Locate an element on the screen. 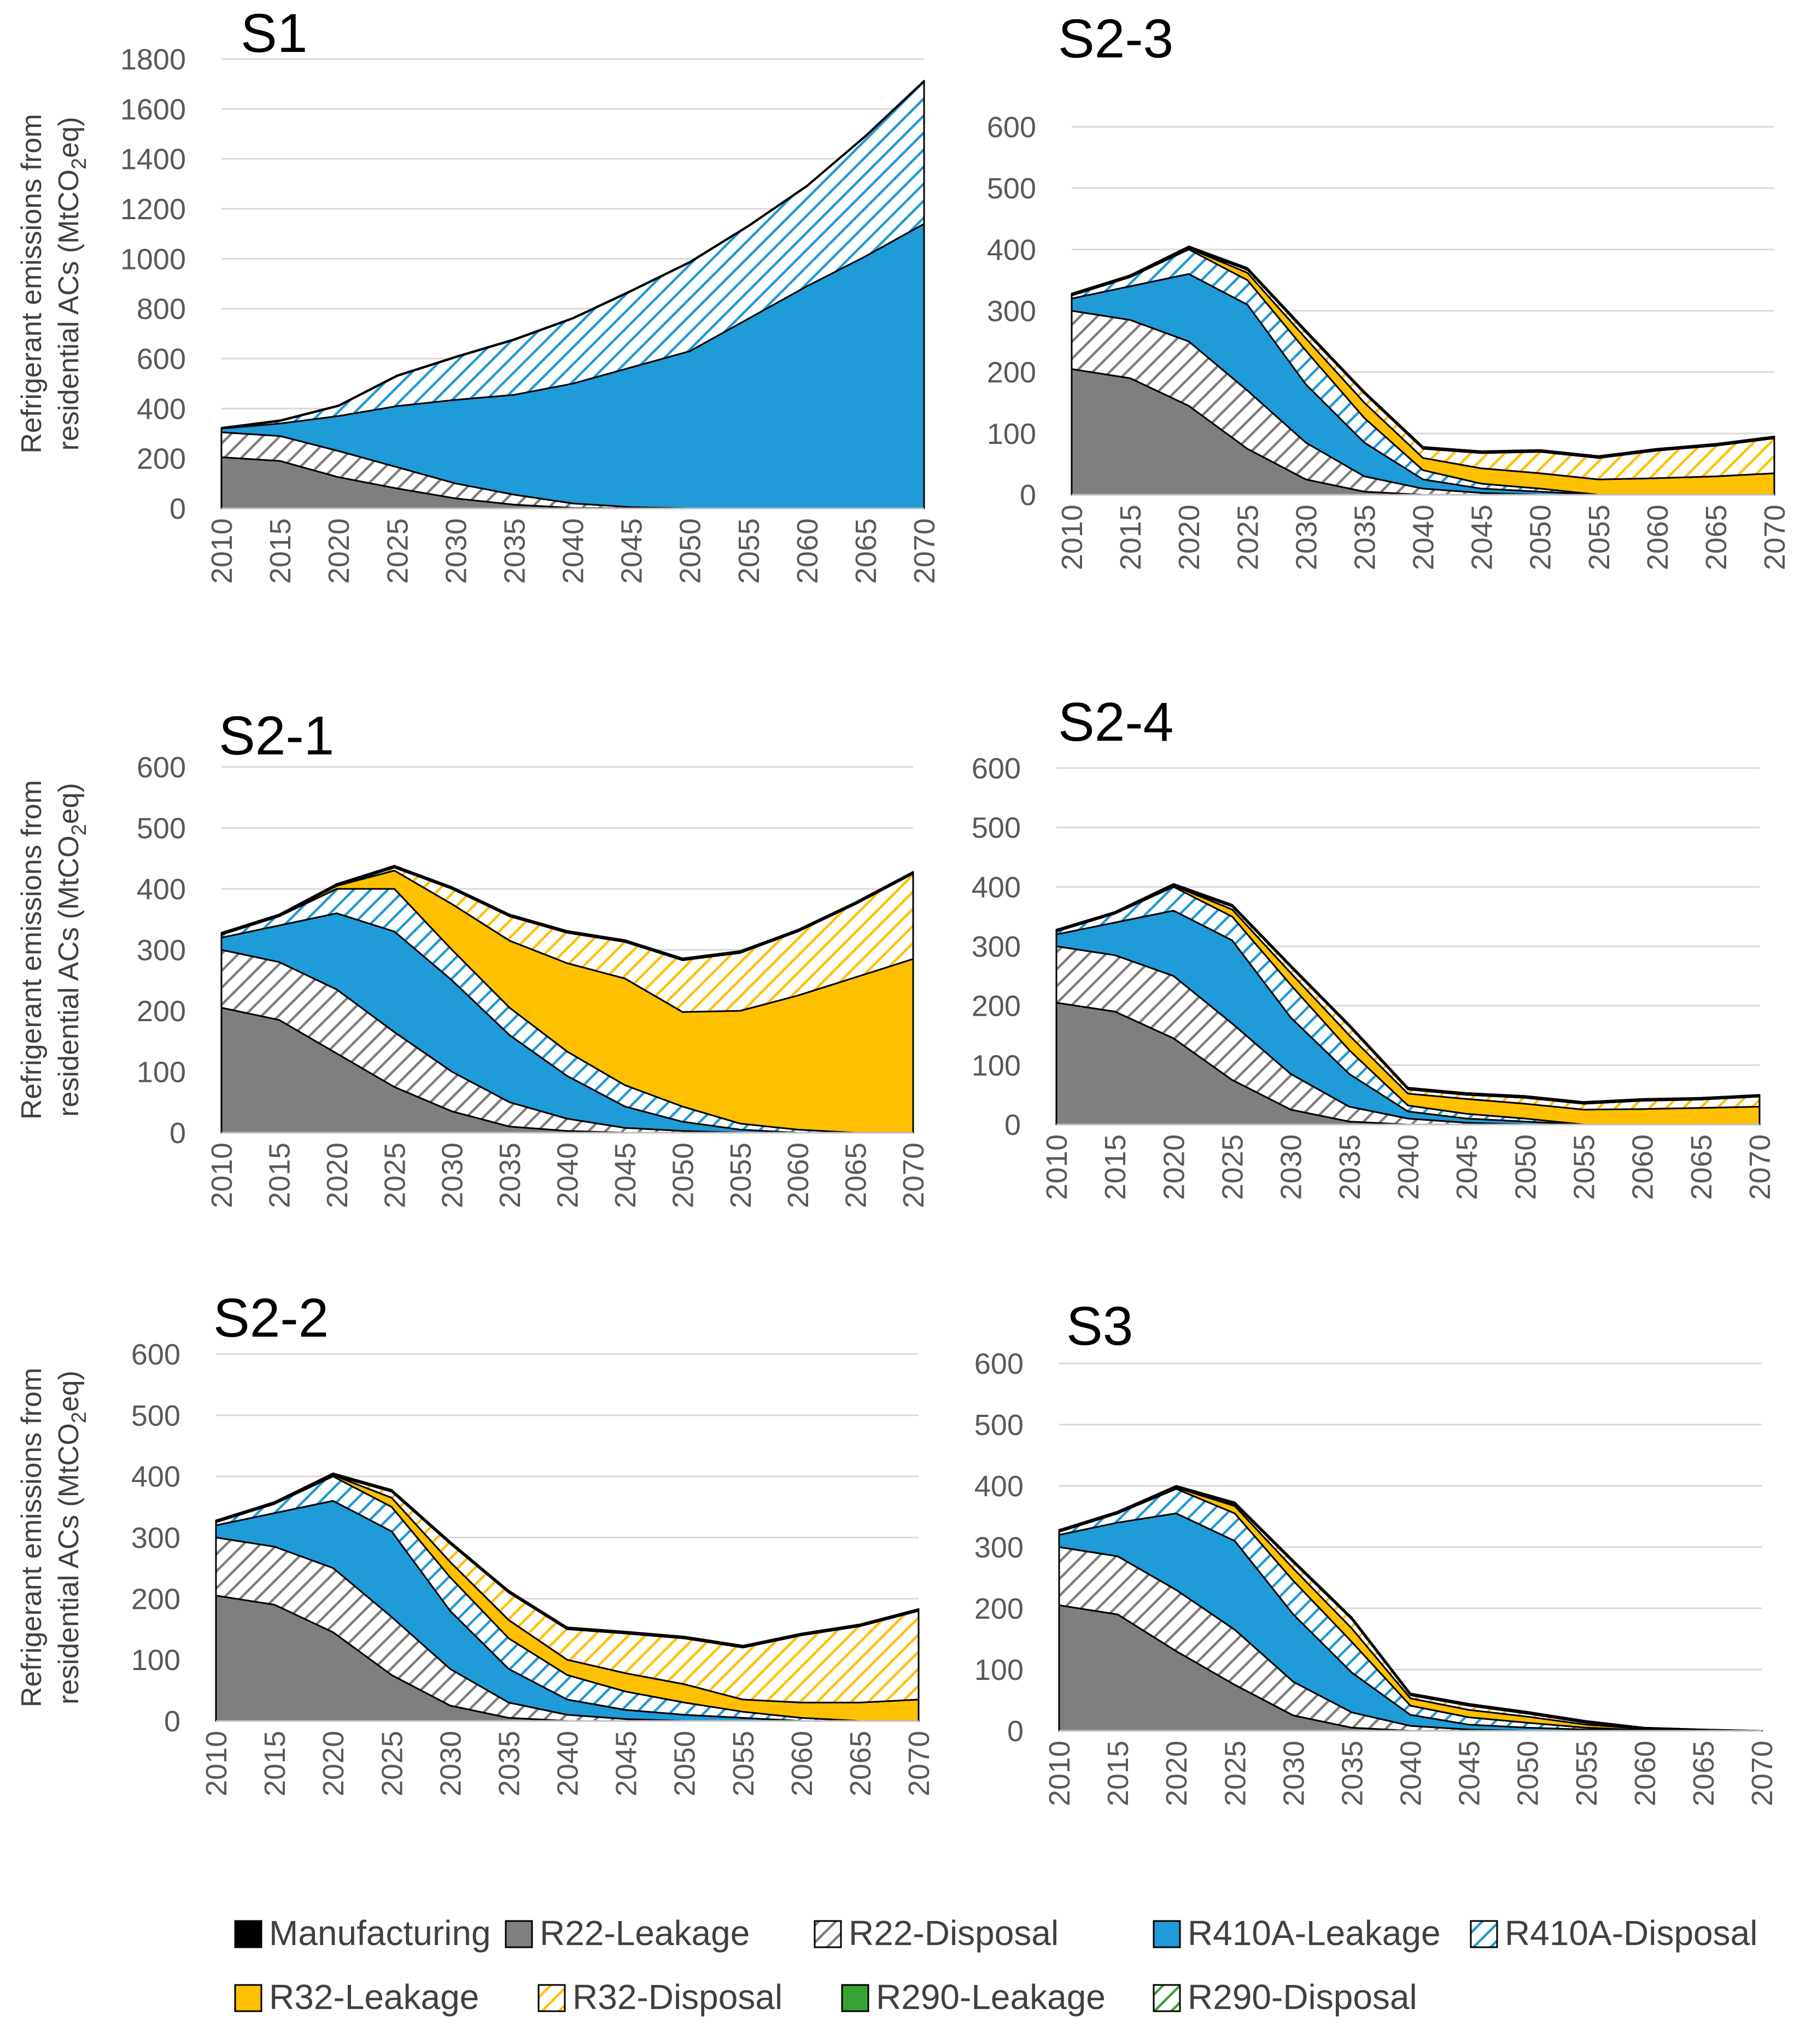  legend-item-r22-disposal: R22-Disposal is located at coordinates (936, 1933).